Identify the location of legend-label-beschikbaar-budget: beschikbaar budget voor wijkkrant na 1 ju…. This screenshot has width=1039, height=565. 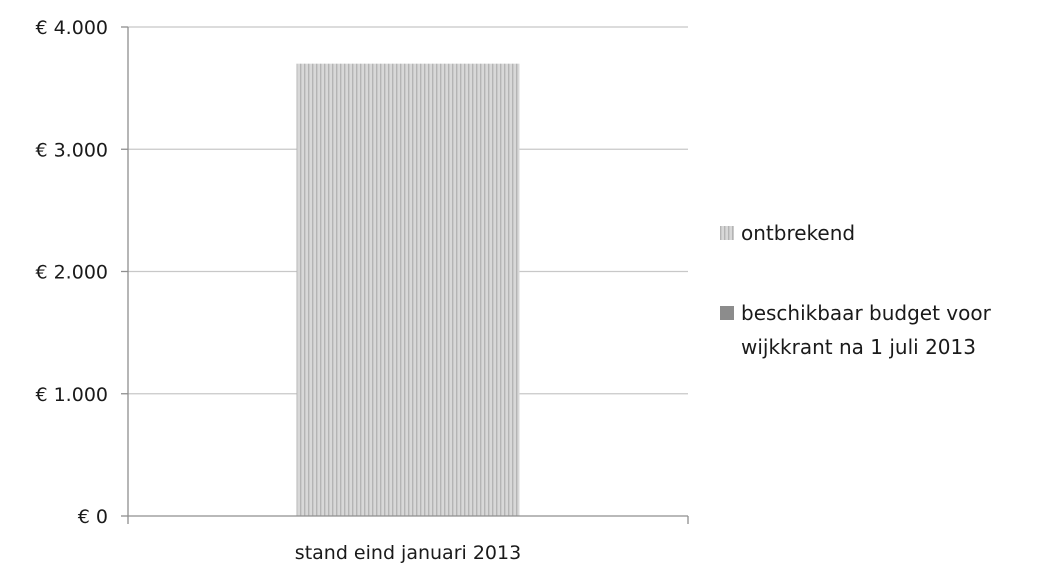
(866, 330).